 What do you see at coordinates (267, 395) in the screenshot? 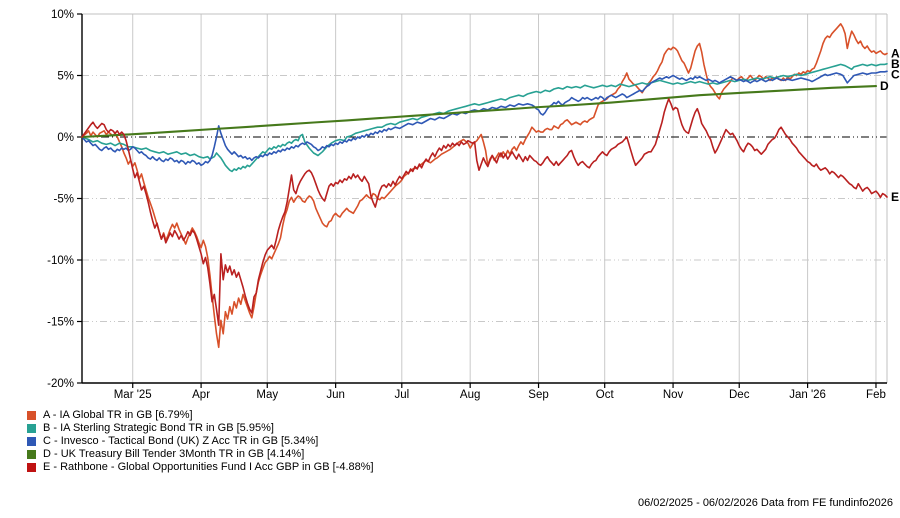
I see `x-tick-label: May` at bounding box center [267, 395].